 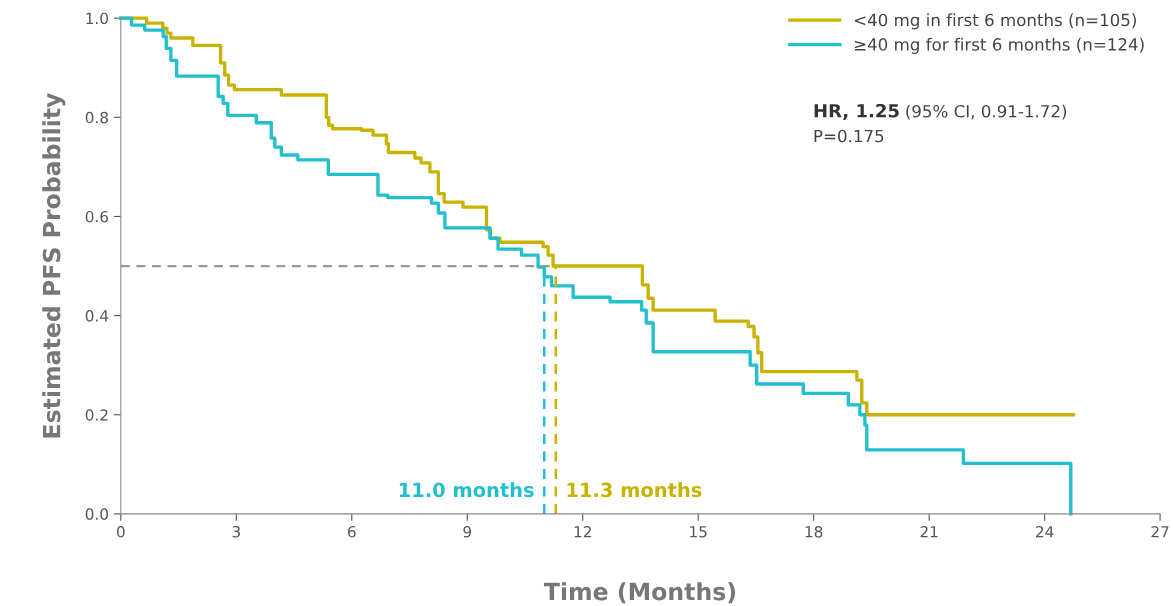 What do you see at coordinates (97, 216) in the screenshot?
I see `y-tick-label: 0.6` at bounding box center [97, 216].